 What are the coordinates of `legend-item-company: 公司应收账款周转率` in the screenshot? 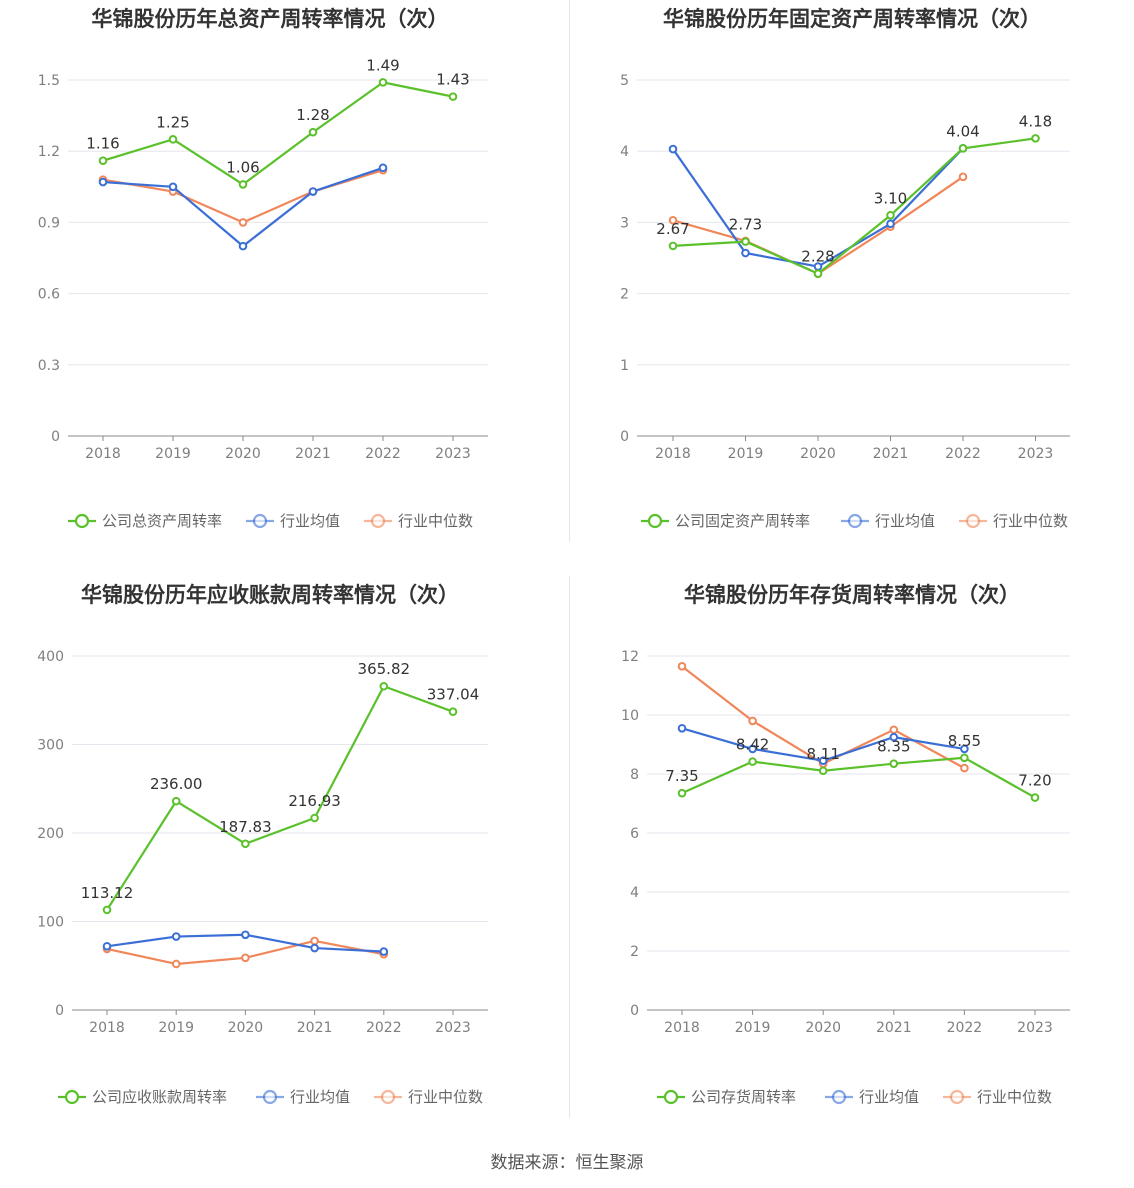 It's located at (142, 1097).